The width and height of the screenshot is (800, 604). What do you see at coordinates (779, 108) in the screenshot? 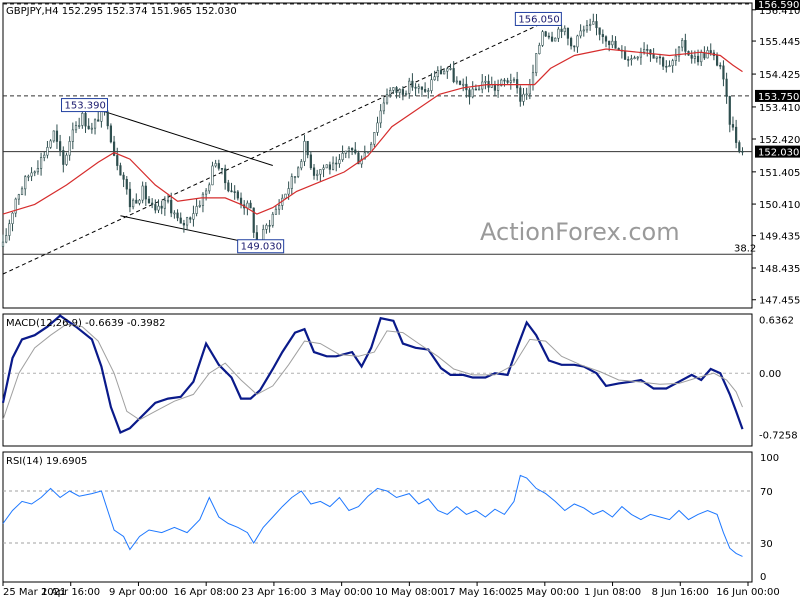
I see `price-y-tick-label: 153.410` at bounding box center [779, 108].